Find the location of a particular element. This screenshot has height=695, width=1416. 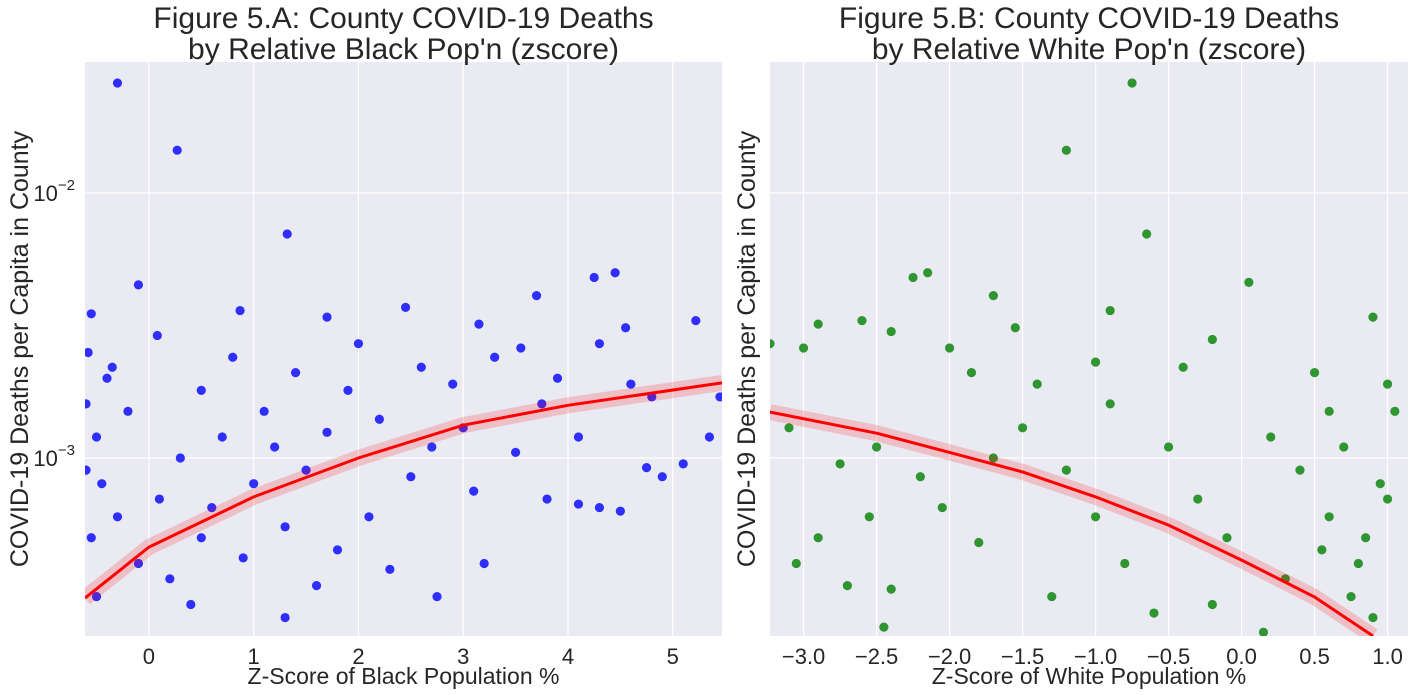

chart-title: Figure 5.B: County COVID-19 Deaths is located at coordinates (1089, 18).